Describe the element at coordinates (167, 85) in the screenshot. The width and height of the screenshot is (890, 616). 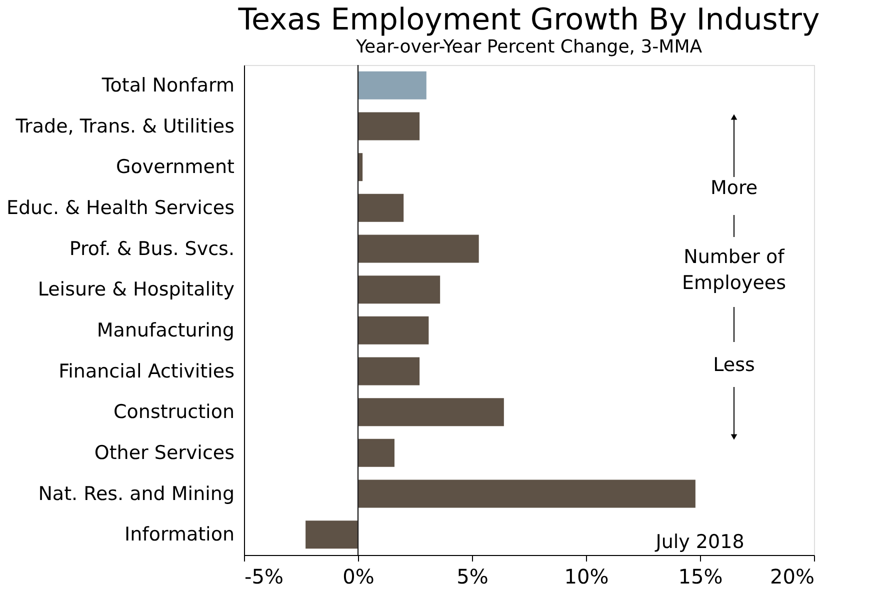
I see `y-tick-label: Total Nonfarm` at that location.